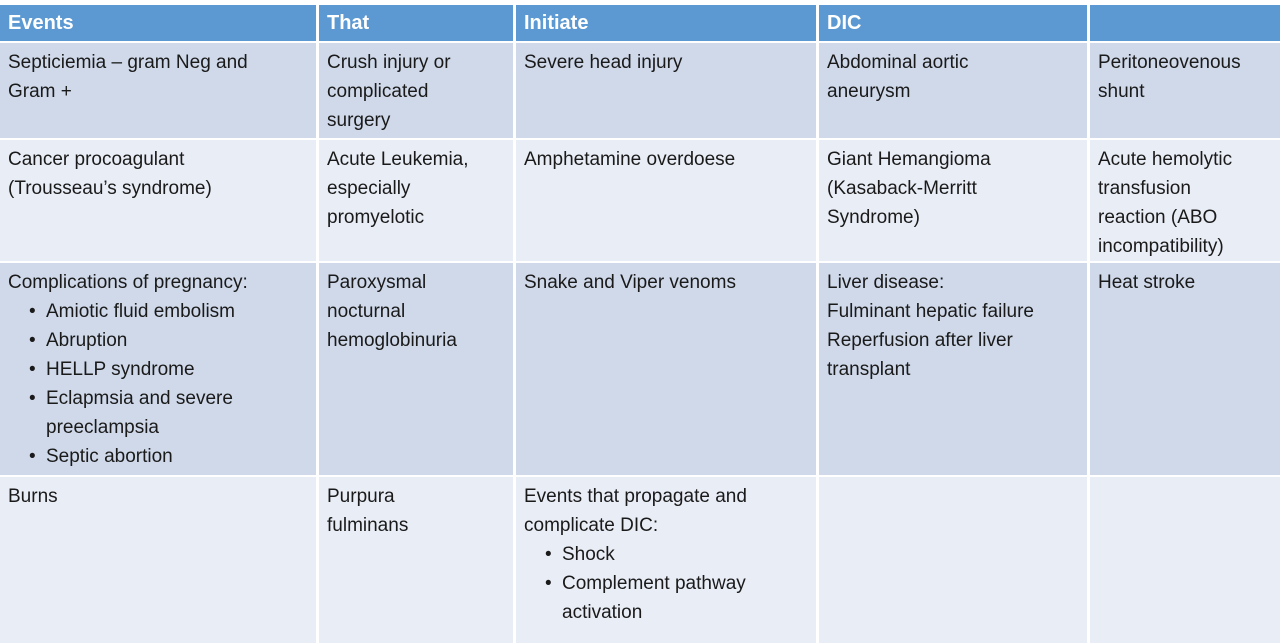 This screenshot has width=1280, height=643. I want to click on bullet-item: Eclapmsia and severe preeclampsia, so click(158, 413).